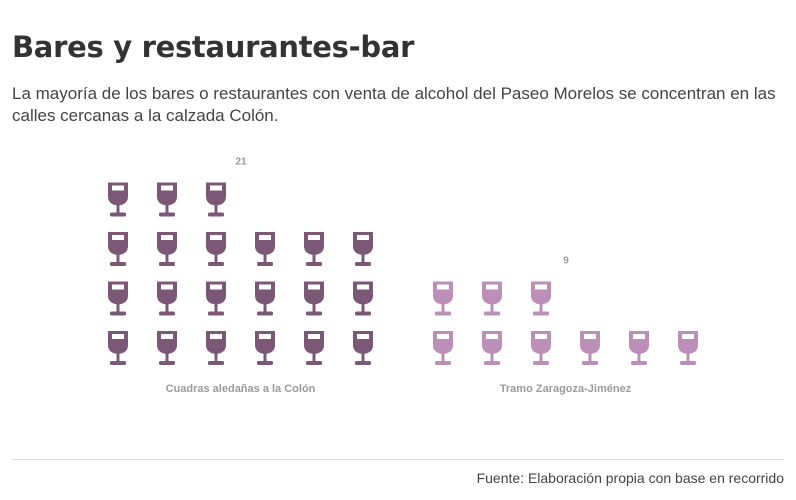 Image resolution: width=796 pixels, height=500 pixels. What do you see at coordinates (241, 162) in the screenshot?
I see `value-label: 21` at bounding box center [241, 162].